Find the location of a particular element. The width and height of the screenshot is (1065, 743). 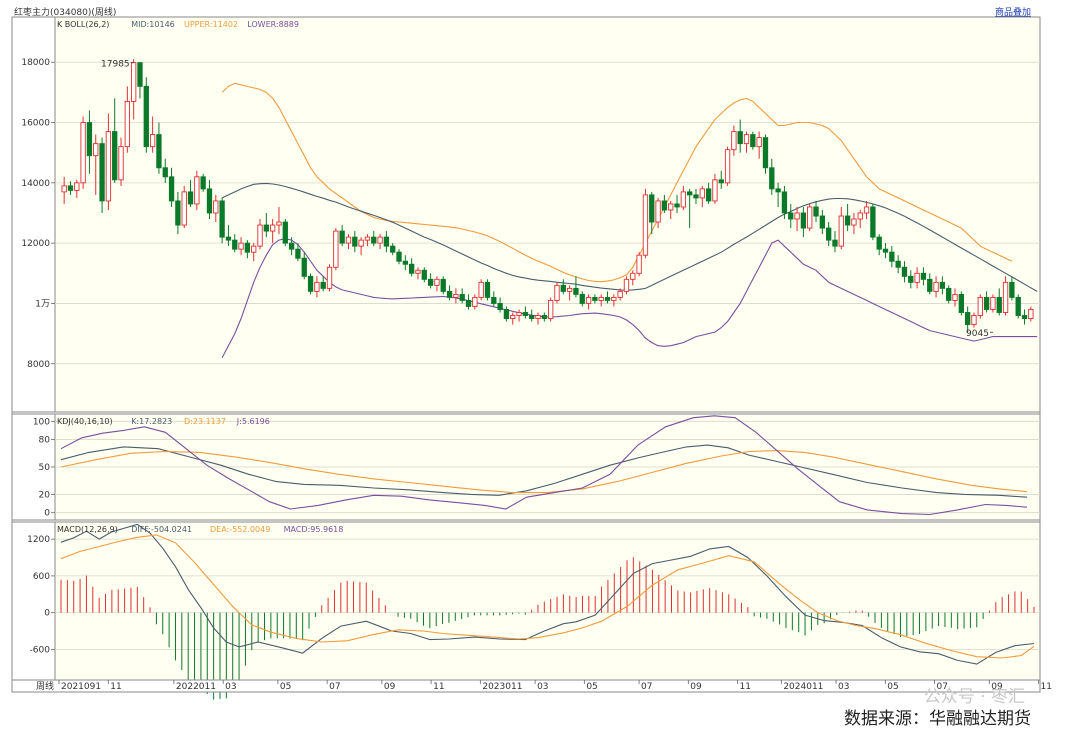

x-tick-label: 05 is located at coordinates (285, 687).